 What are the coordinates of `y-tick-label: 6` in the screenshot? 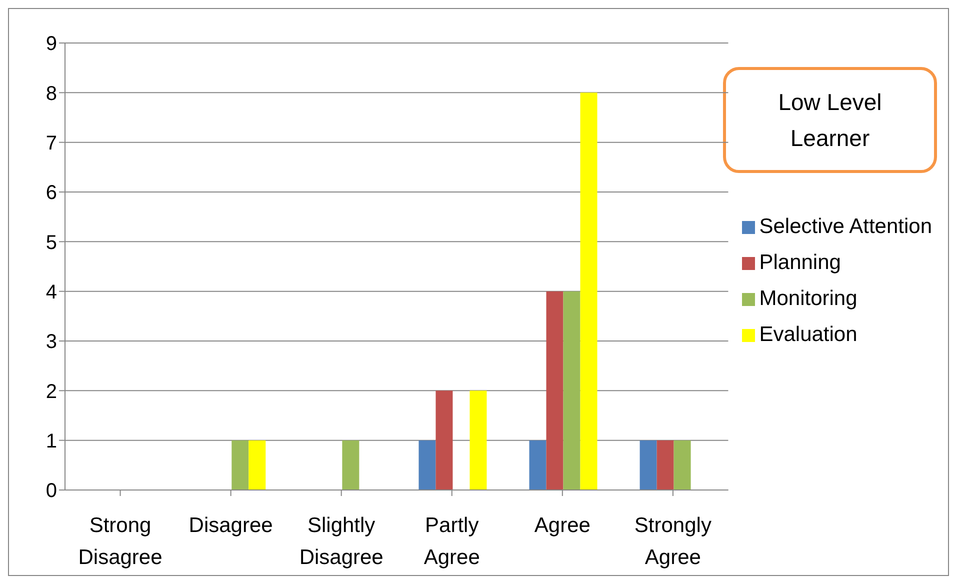 It's located at (51, 193).